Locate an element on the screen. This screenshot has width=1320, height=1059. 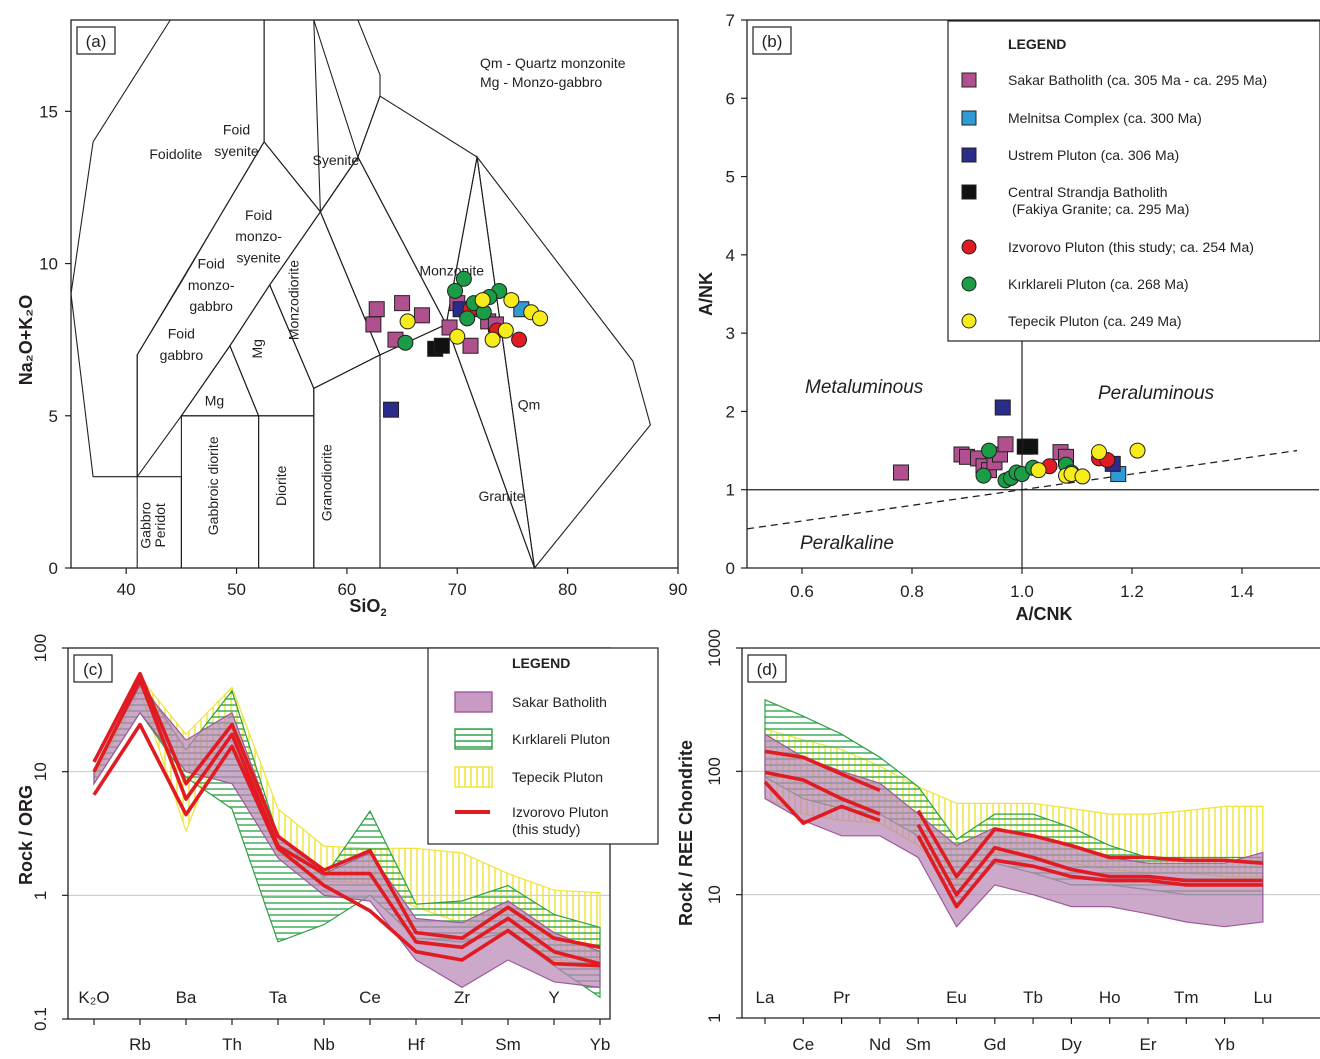
category-label-top: Tm is located at coordinates (1186, 997).